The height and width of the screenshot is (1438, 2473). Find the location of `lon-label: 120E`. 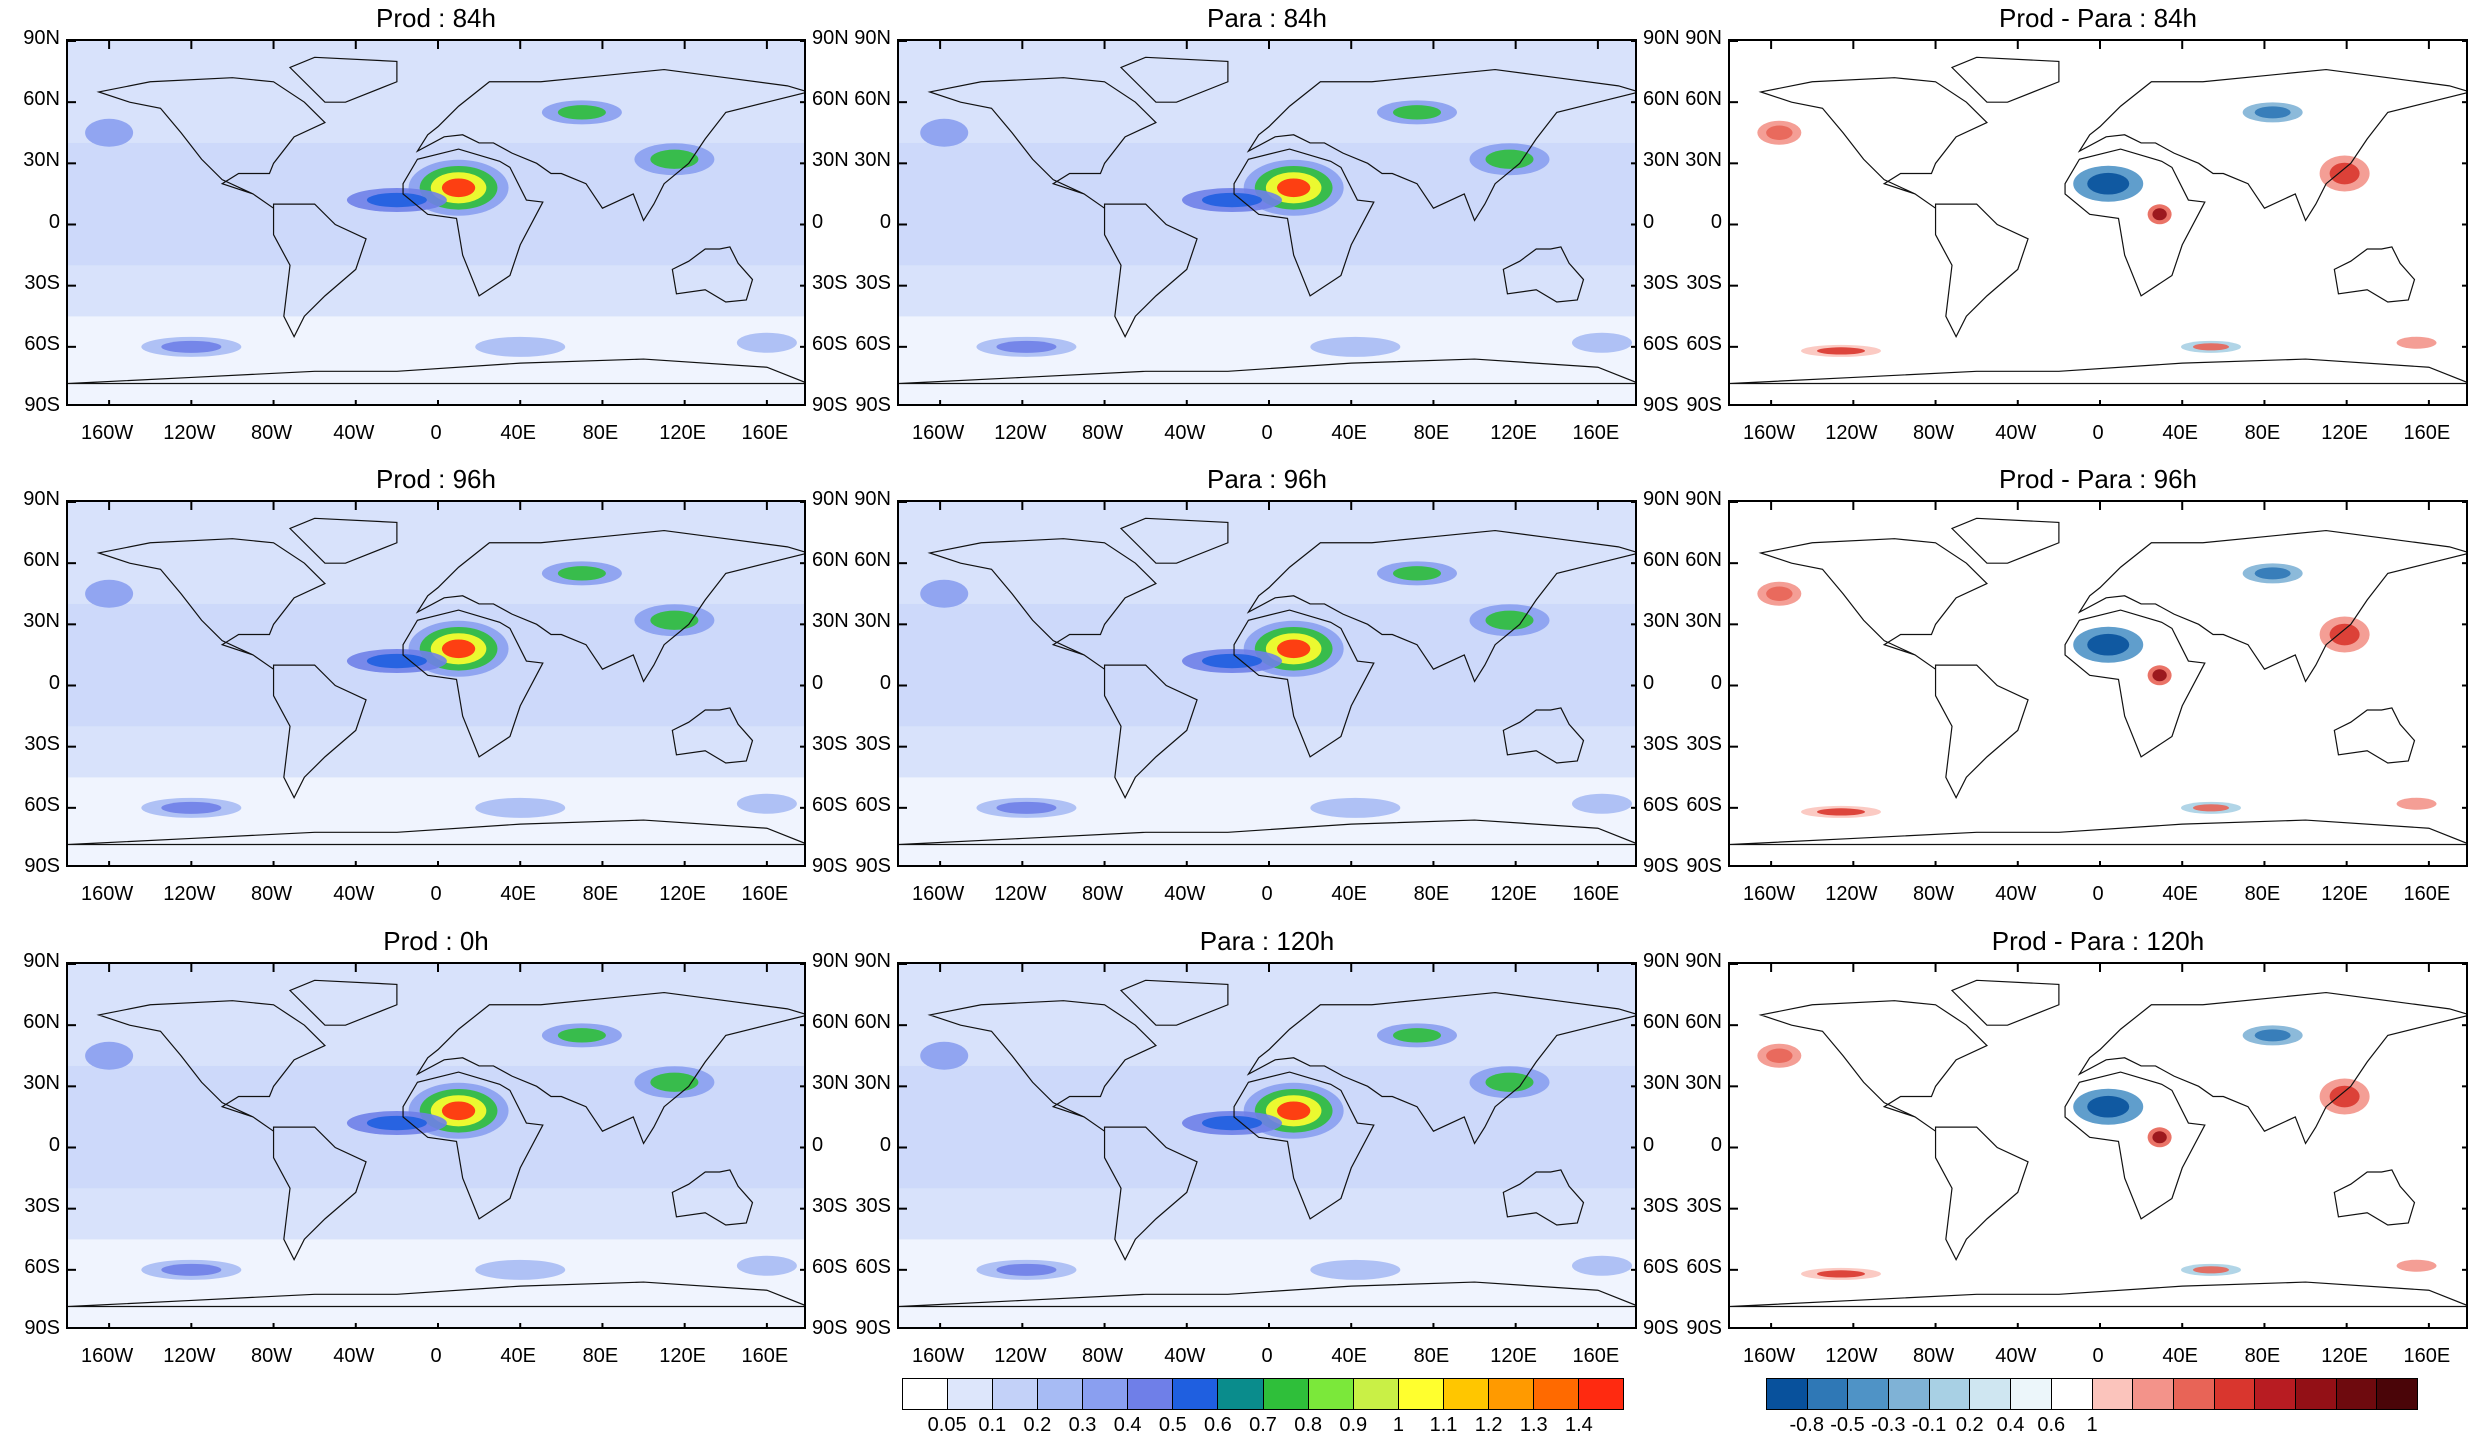

lon-label: 120E is located at coordinates (2345, 1356).